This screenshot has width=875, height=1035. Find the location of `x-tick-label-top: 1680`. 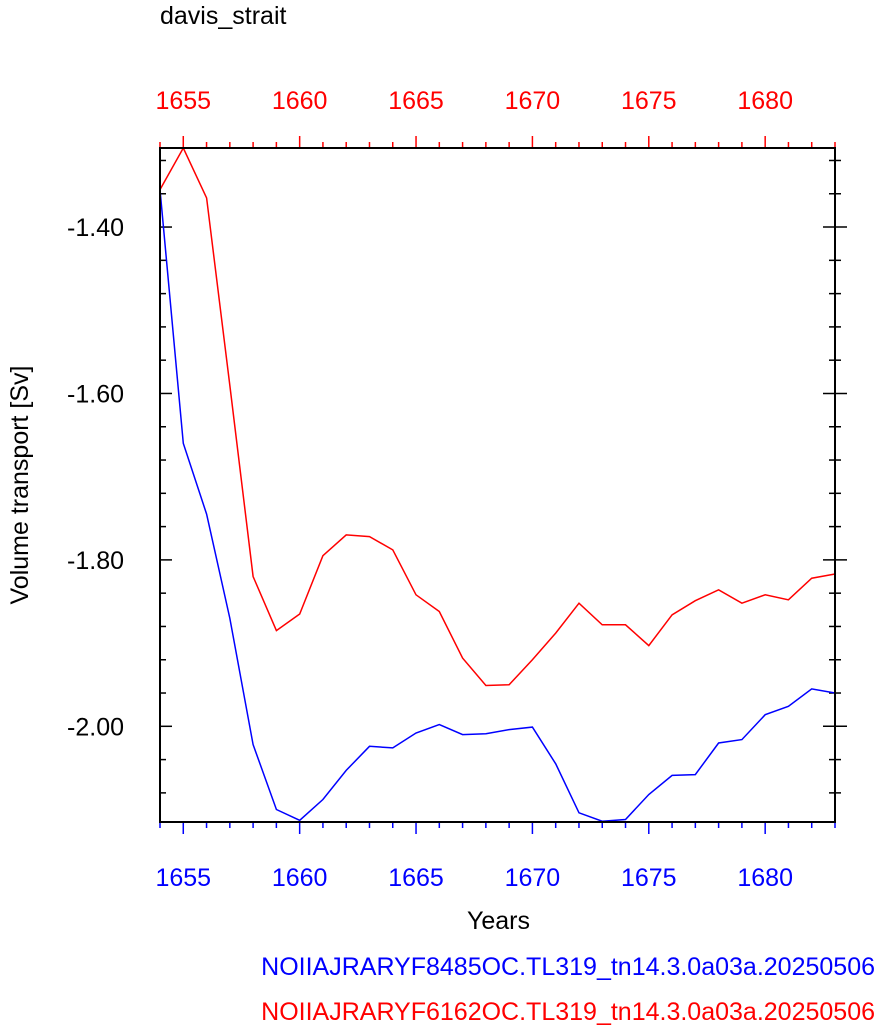

x-tick-label-top: 1680 is located at coordinates (765, 101).